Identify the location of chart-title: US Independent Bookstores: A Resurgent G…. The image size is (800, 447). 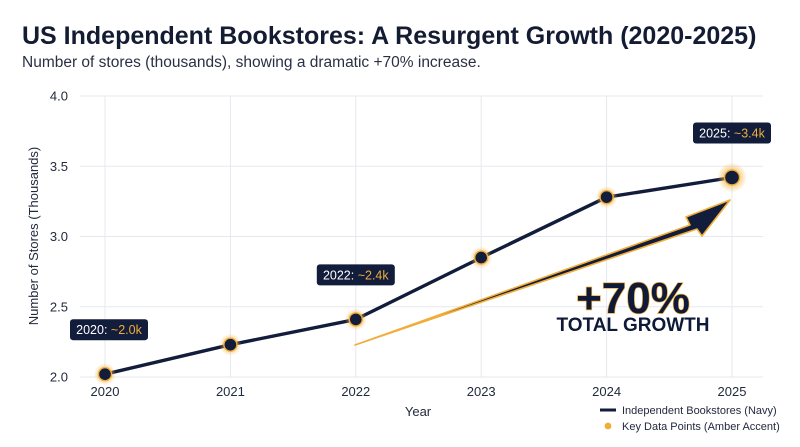
(389, 36).